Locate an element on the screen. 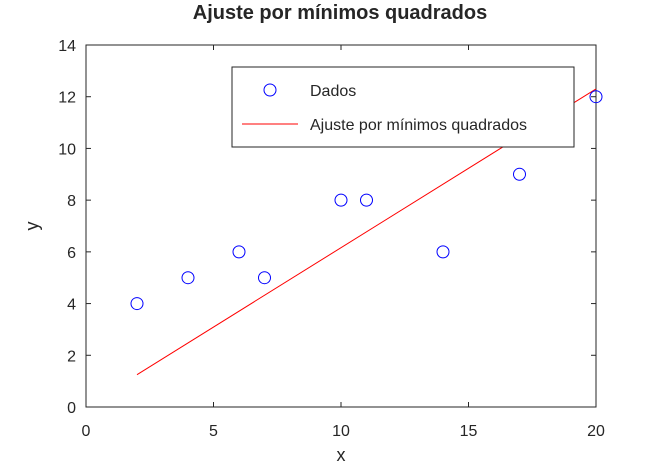 The image size is (658, 462). y-tick-label: 6 is located at coordinates (71, 253).